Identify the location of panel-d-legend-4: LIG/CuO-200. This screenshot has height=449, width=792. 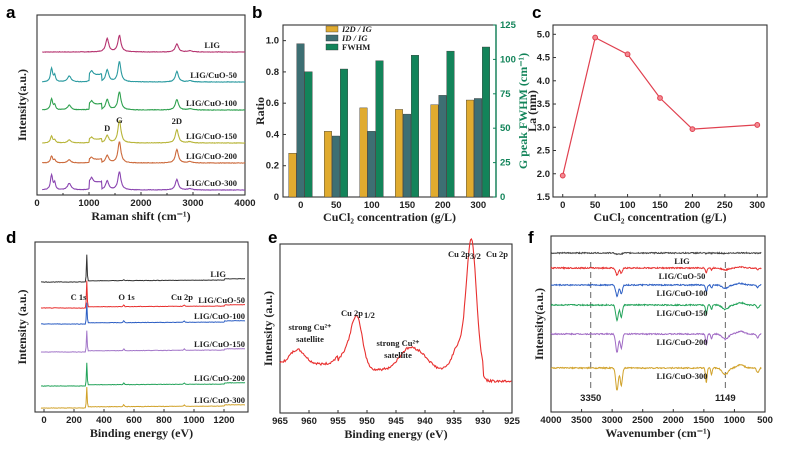
(219, 378).